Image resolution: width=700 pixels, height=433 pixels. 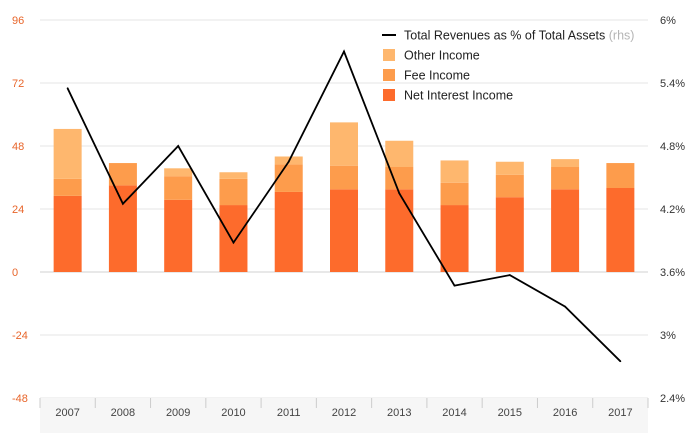 What do you see at coordinates (437, 76) in the screenshot?
I see `legend-label: Fee Income` at bounding box center [437, 76].